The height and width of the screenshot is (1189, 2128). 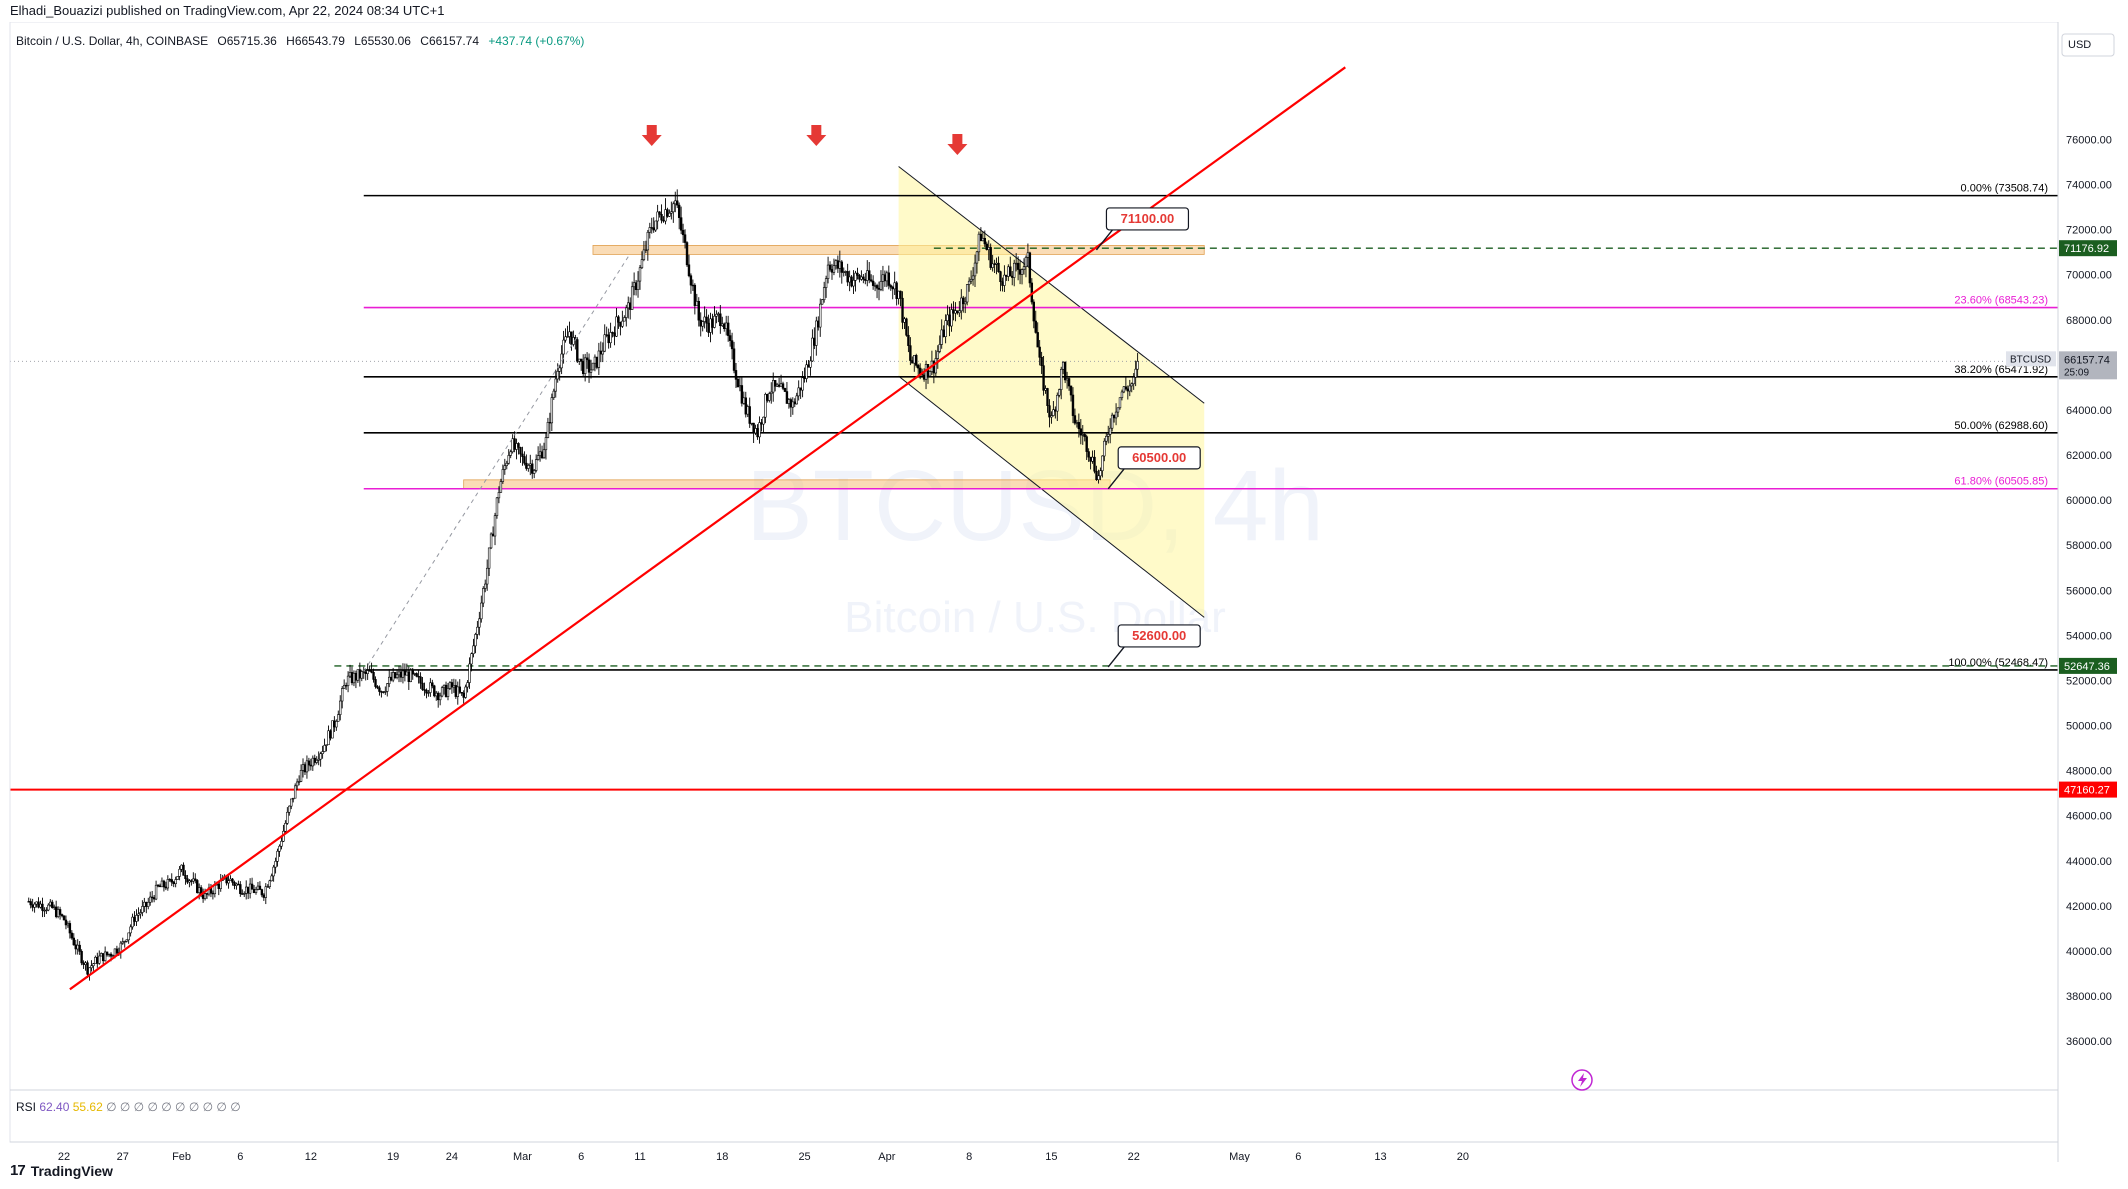 I want to click on currency-label: USD, so click(x=2079, y=45).